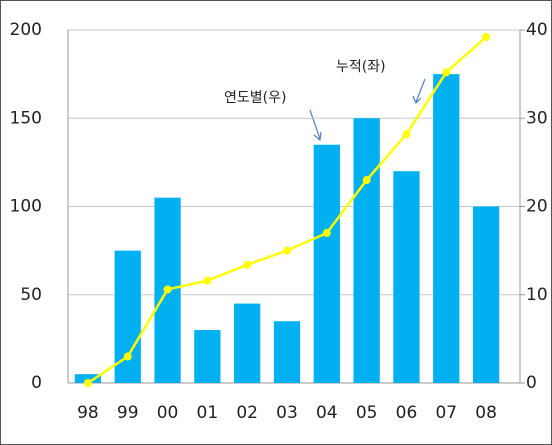 The image size is (552, 445). Describe the element at coordinates (36, 383) in the screenshot. I see `y-tick-label: 0` at that location.